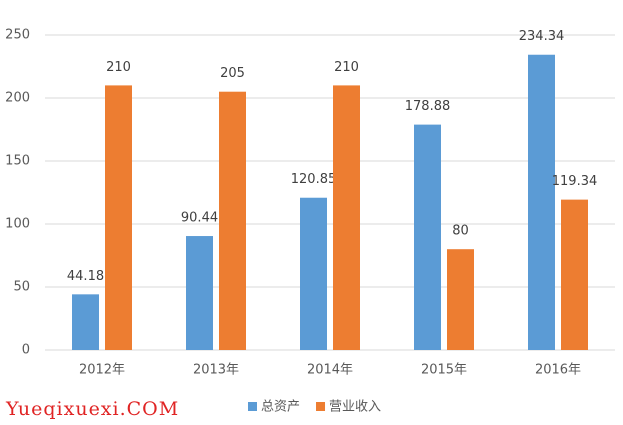  Describe the element at coordinates (542, 36) in the screenshot. I see `value-label: 234.34` at that location.